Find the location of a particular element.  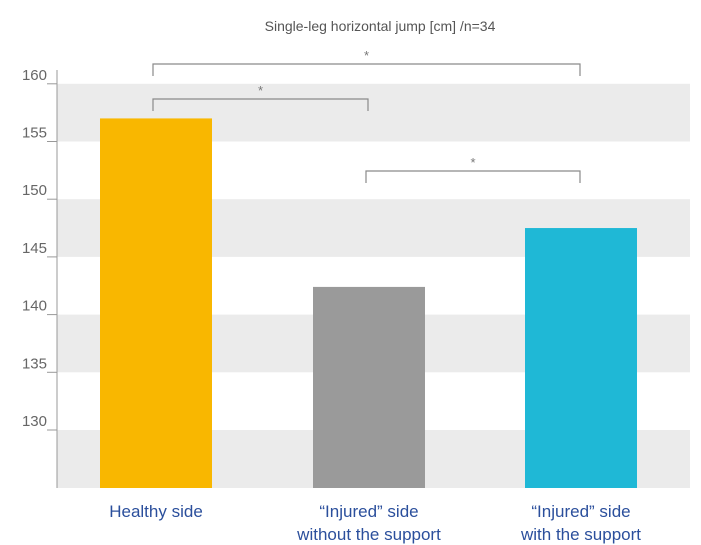

x-category-label: Healthy side is located at coordinates (156, 511).